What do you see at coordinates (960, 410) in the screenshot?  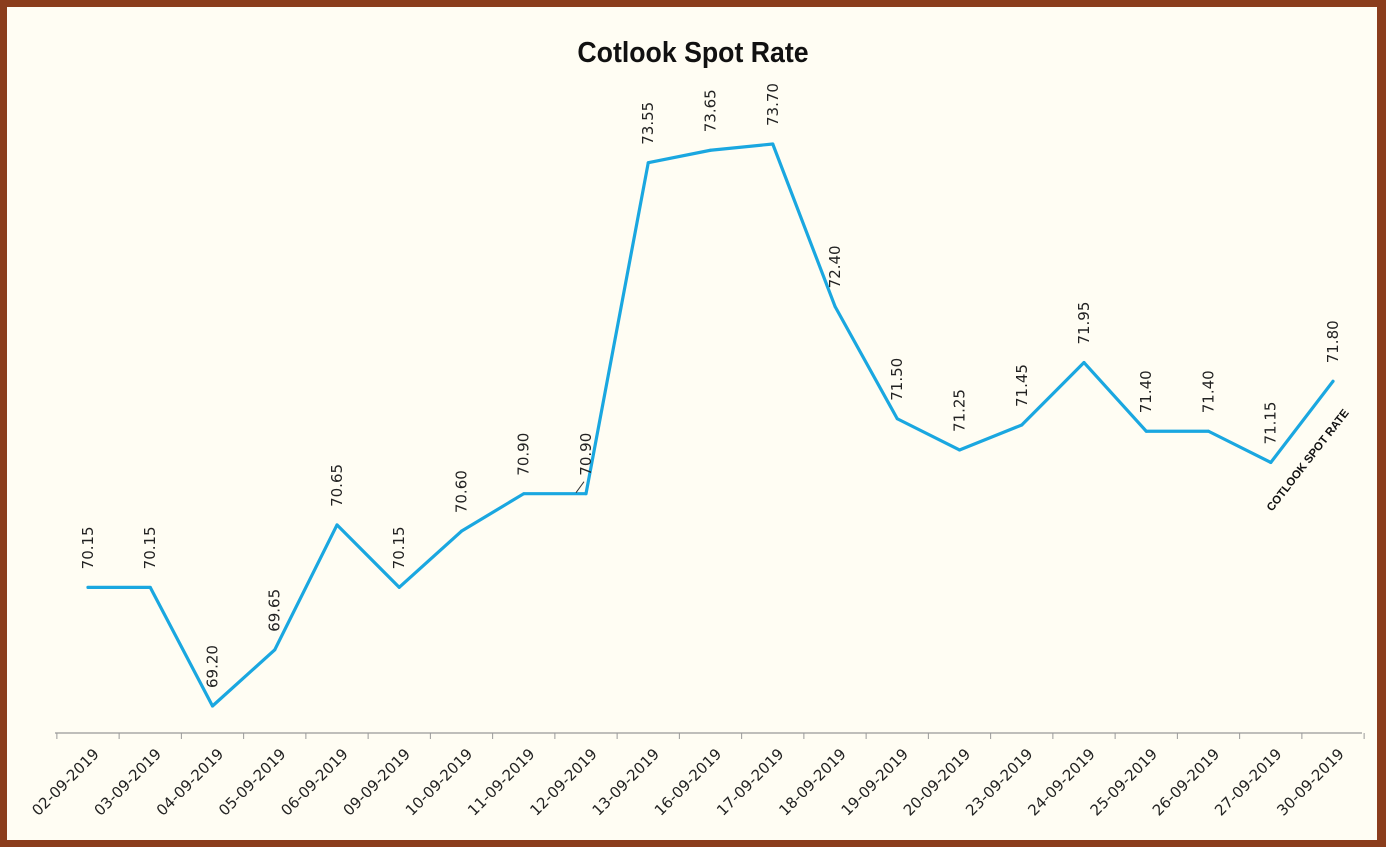 I see `data-label: 71.25` at bounding box center [960, 410].